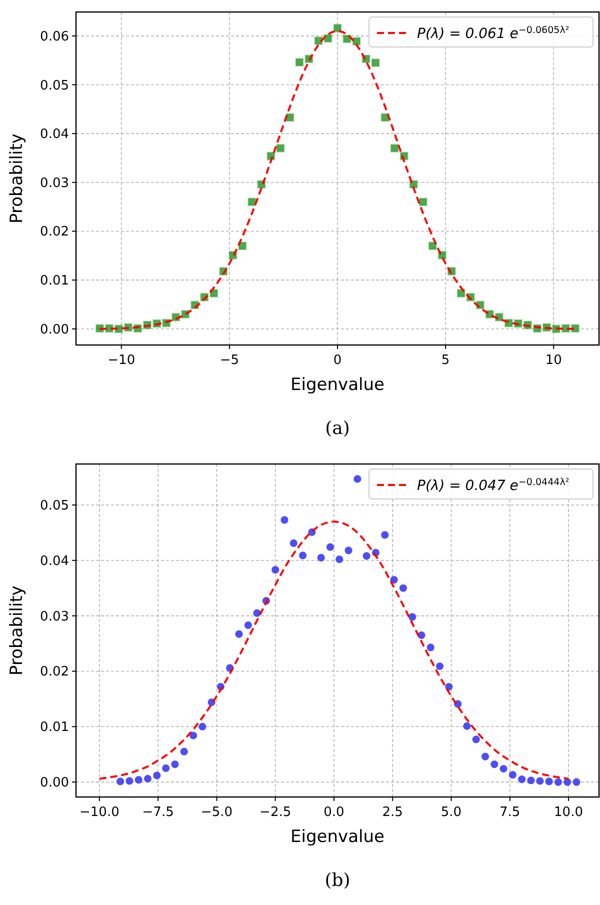  What do you see at coordinates (493, 485) in the screenshot?
I see `legend-label: P(λ) = 0.047 e$^{−0.0444λ²}$` at bounding box center [493, 485].